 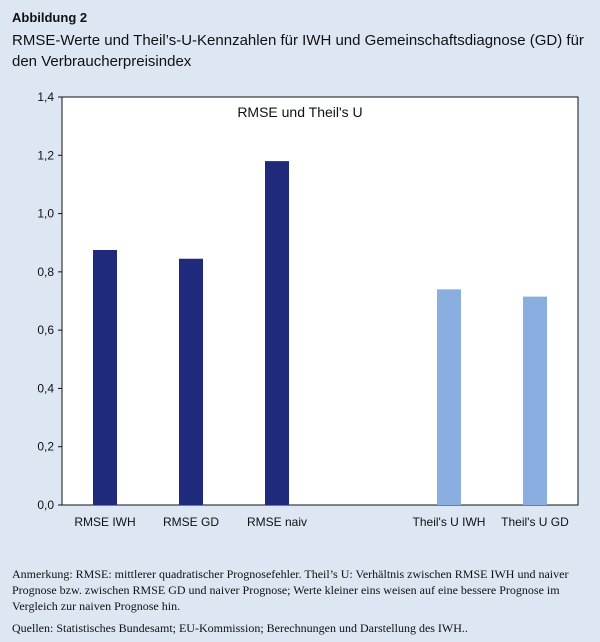 I want to click on y-tick-label: 1,4, so click(x=45, y=97).